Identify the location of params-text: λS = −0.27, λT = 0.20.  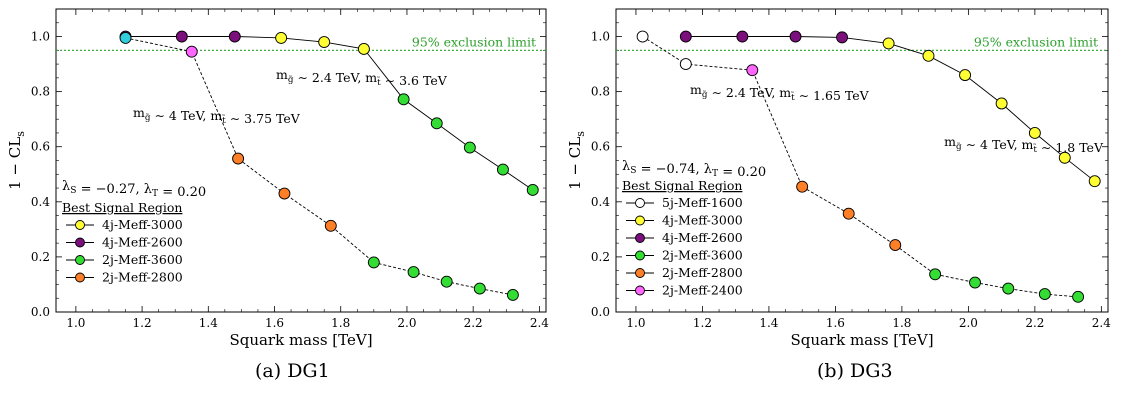
(134, 189).